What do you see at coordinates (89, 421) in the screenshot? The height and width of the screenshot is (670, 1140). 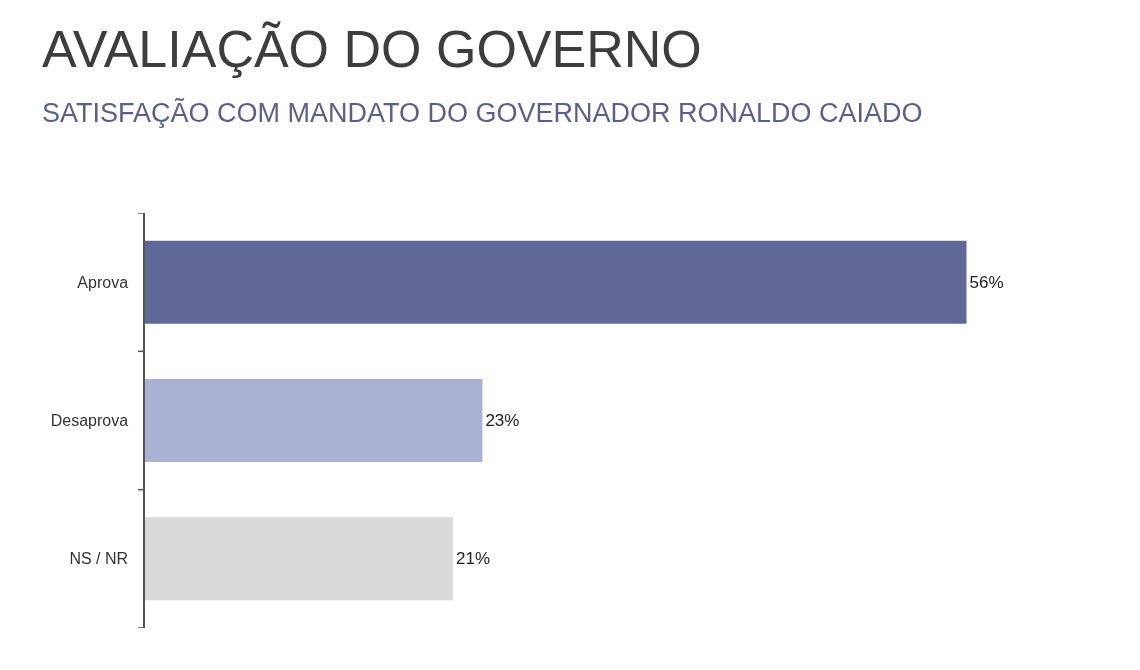 I see `y-tick-label: Desaprova` at bounding box center [89, 421].